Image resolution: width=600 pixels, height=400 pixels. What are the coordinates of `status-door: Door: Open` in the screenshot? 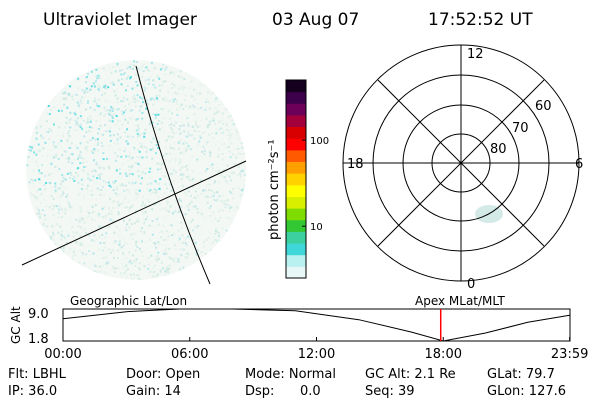 It's located at (163, 374).